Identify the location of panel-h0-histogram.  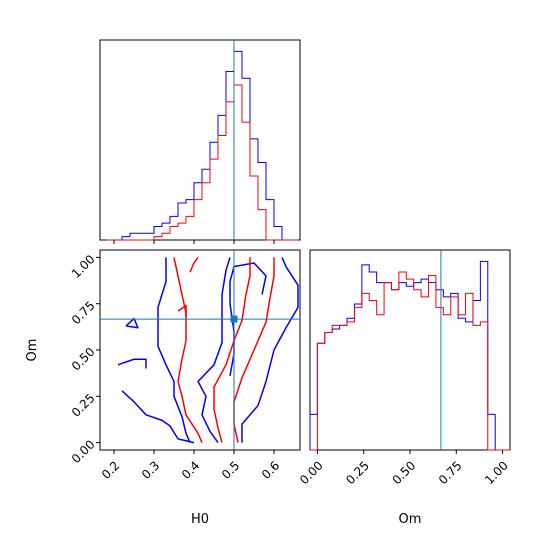
(200, 140).